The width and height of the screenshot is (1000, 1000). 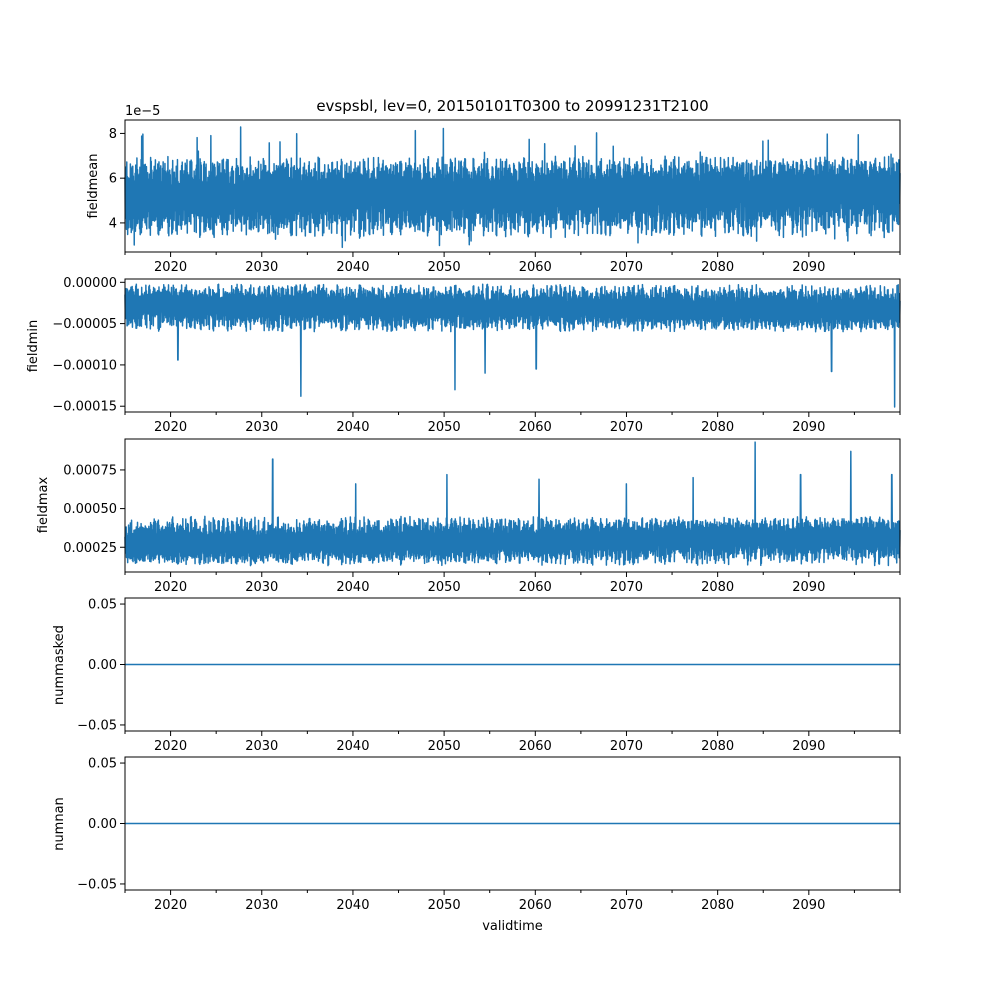 I want to click on nummasked-y-tick-label: 0.05, so click(x=102, y=605).